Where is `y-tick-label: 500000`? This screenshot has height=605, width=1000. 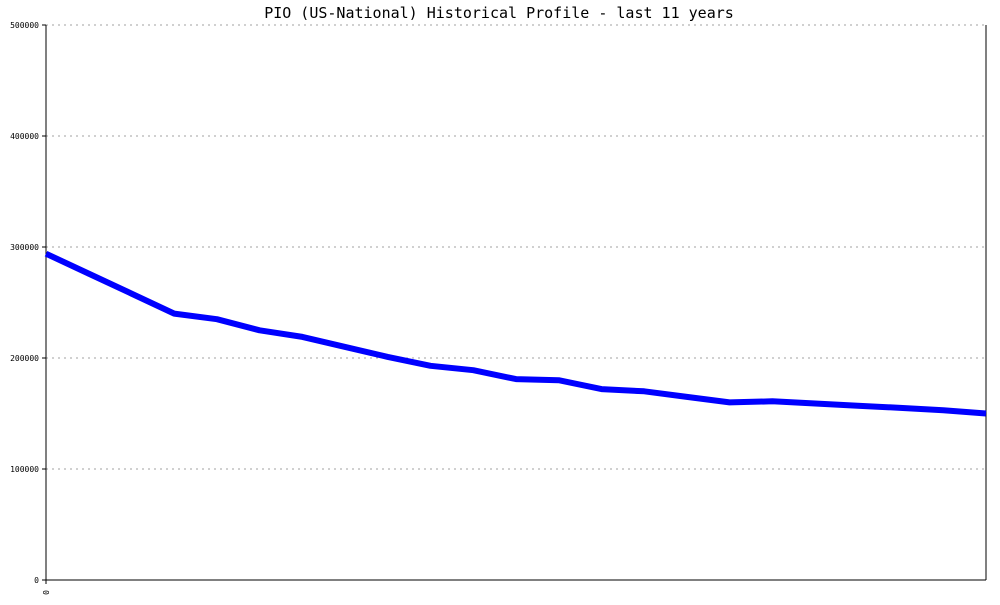
y-tick-label: 500000 is located at coordinates (24, 25).